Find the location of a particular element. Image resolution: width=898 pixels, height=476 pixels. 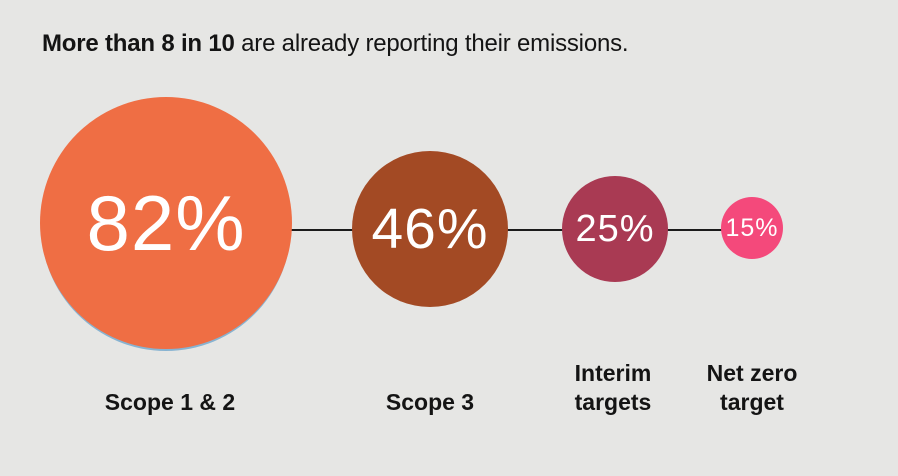

category-label-scope-1-and-2: Scope 1 & 2 is located at coordinates (170, 402).